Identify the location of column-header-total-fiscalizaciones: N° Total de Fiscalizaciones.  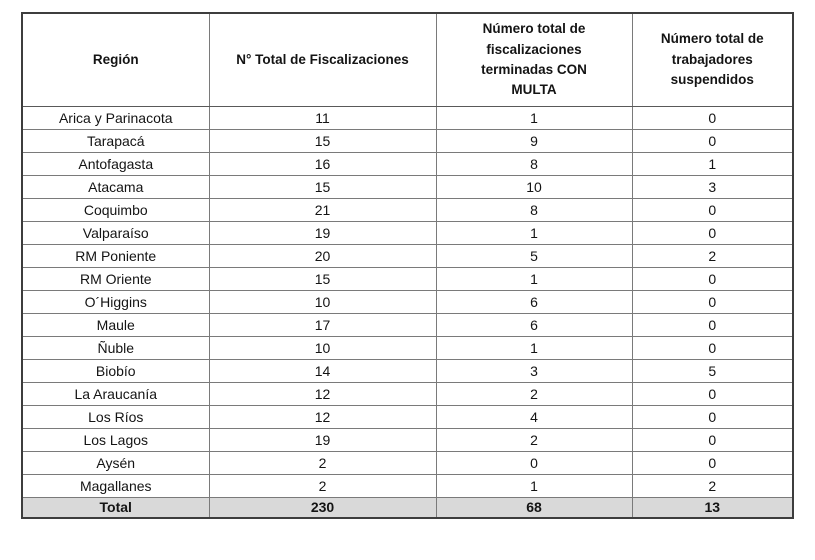
(322, 59).